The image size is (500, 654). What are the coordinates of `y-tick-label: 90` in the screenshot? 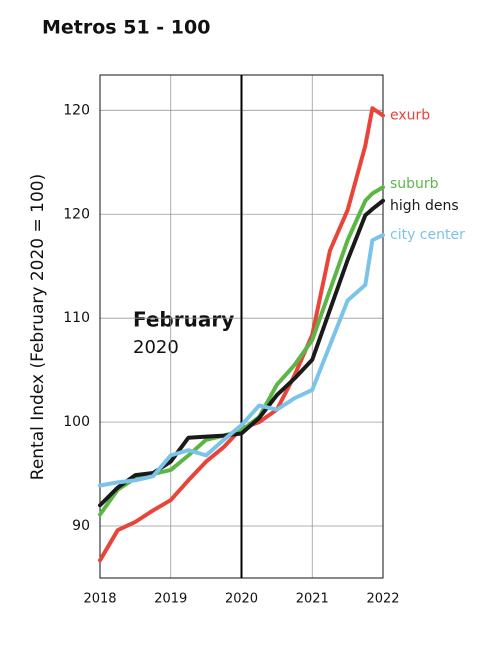 It's located at (81, 526).